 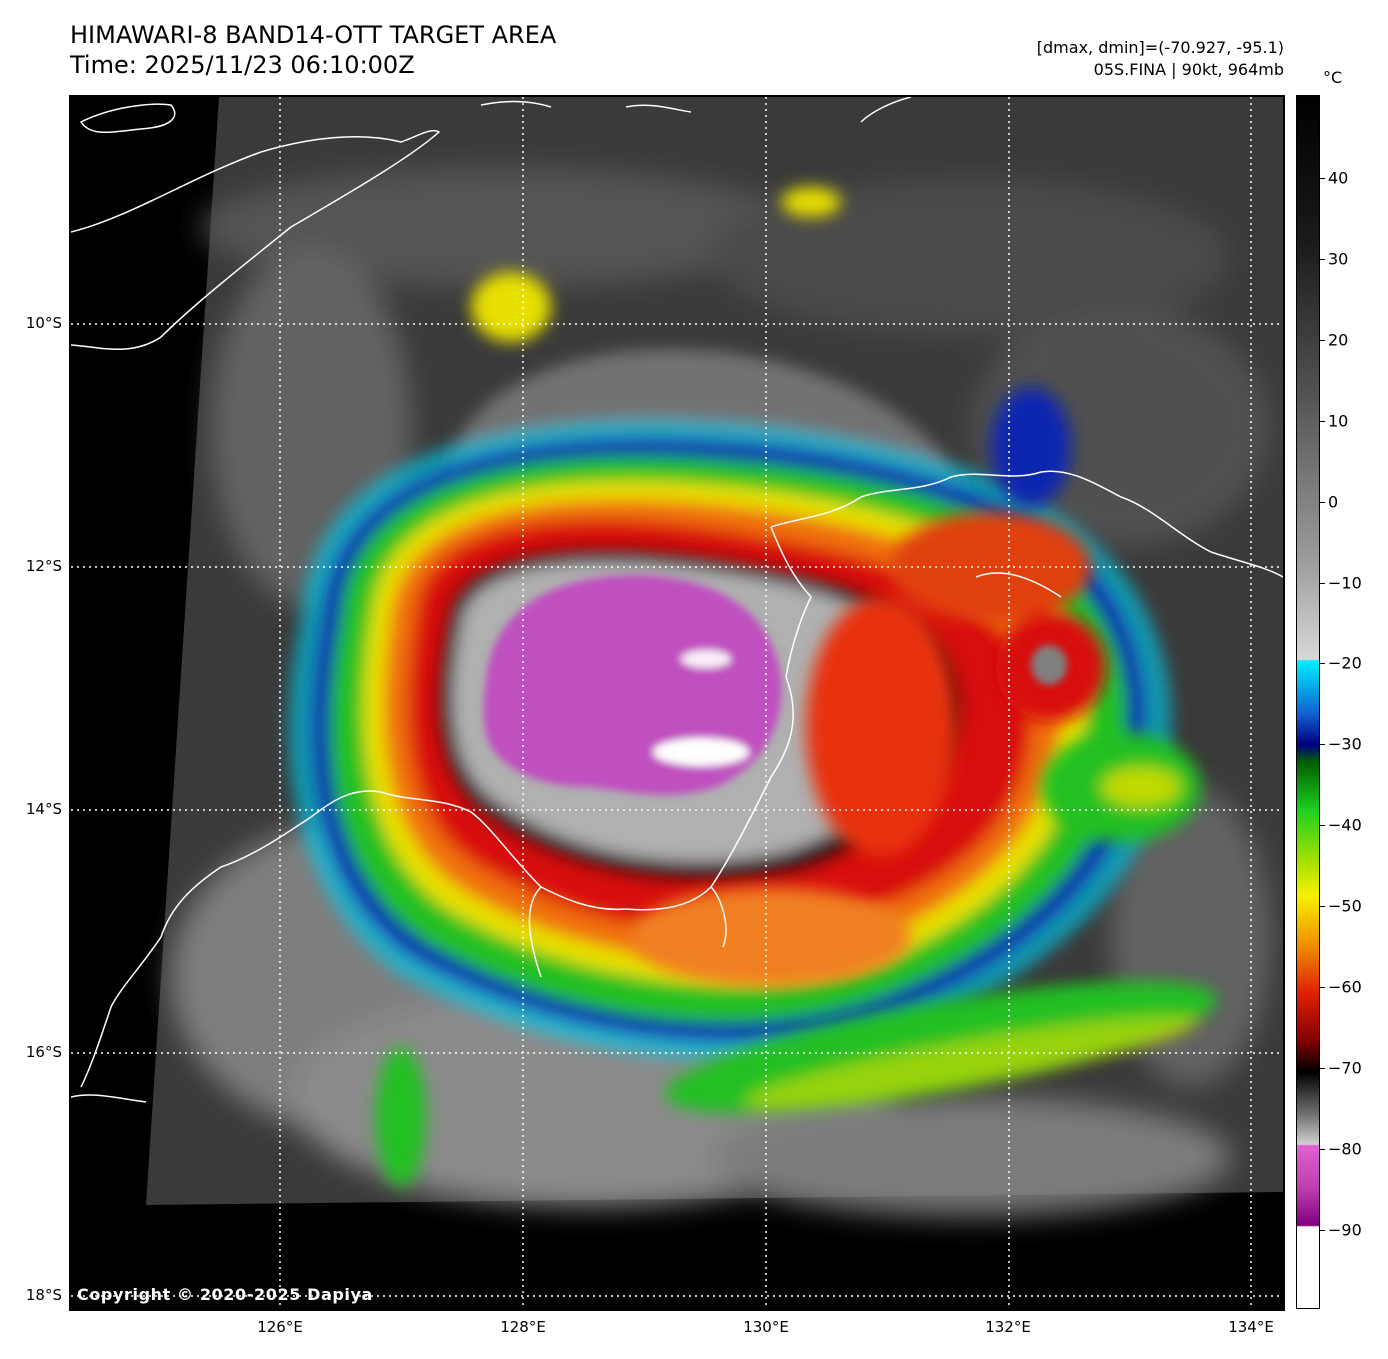 What do you see at coordinates (1251, 1327) in the screenshot?
I see `lon-label-134e: 134°E` at bounding box center [1251, 1327].